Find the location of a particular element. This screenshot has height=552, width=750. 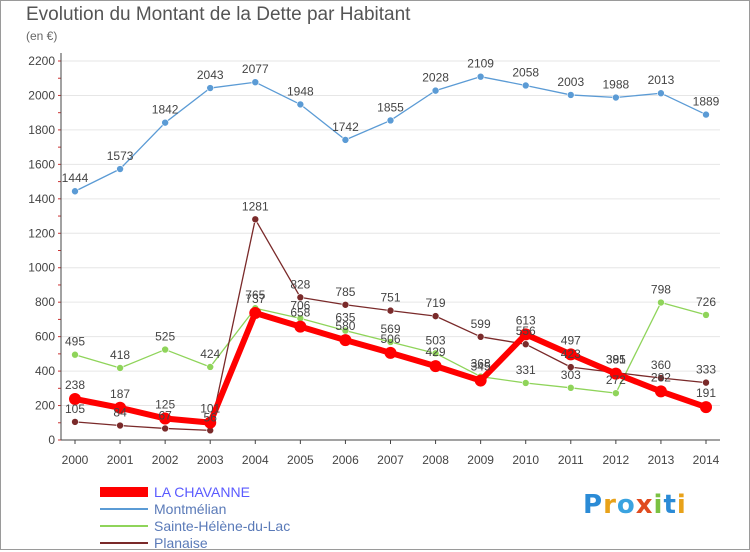

data-label: 191 is located at coordinates (706, 393).